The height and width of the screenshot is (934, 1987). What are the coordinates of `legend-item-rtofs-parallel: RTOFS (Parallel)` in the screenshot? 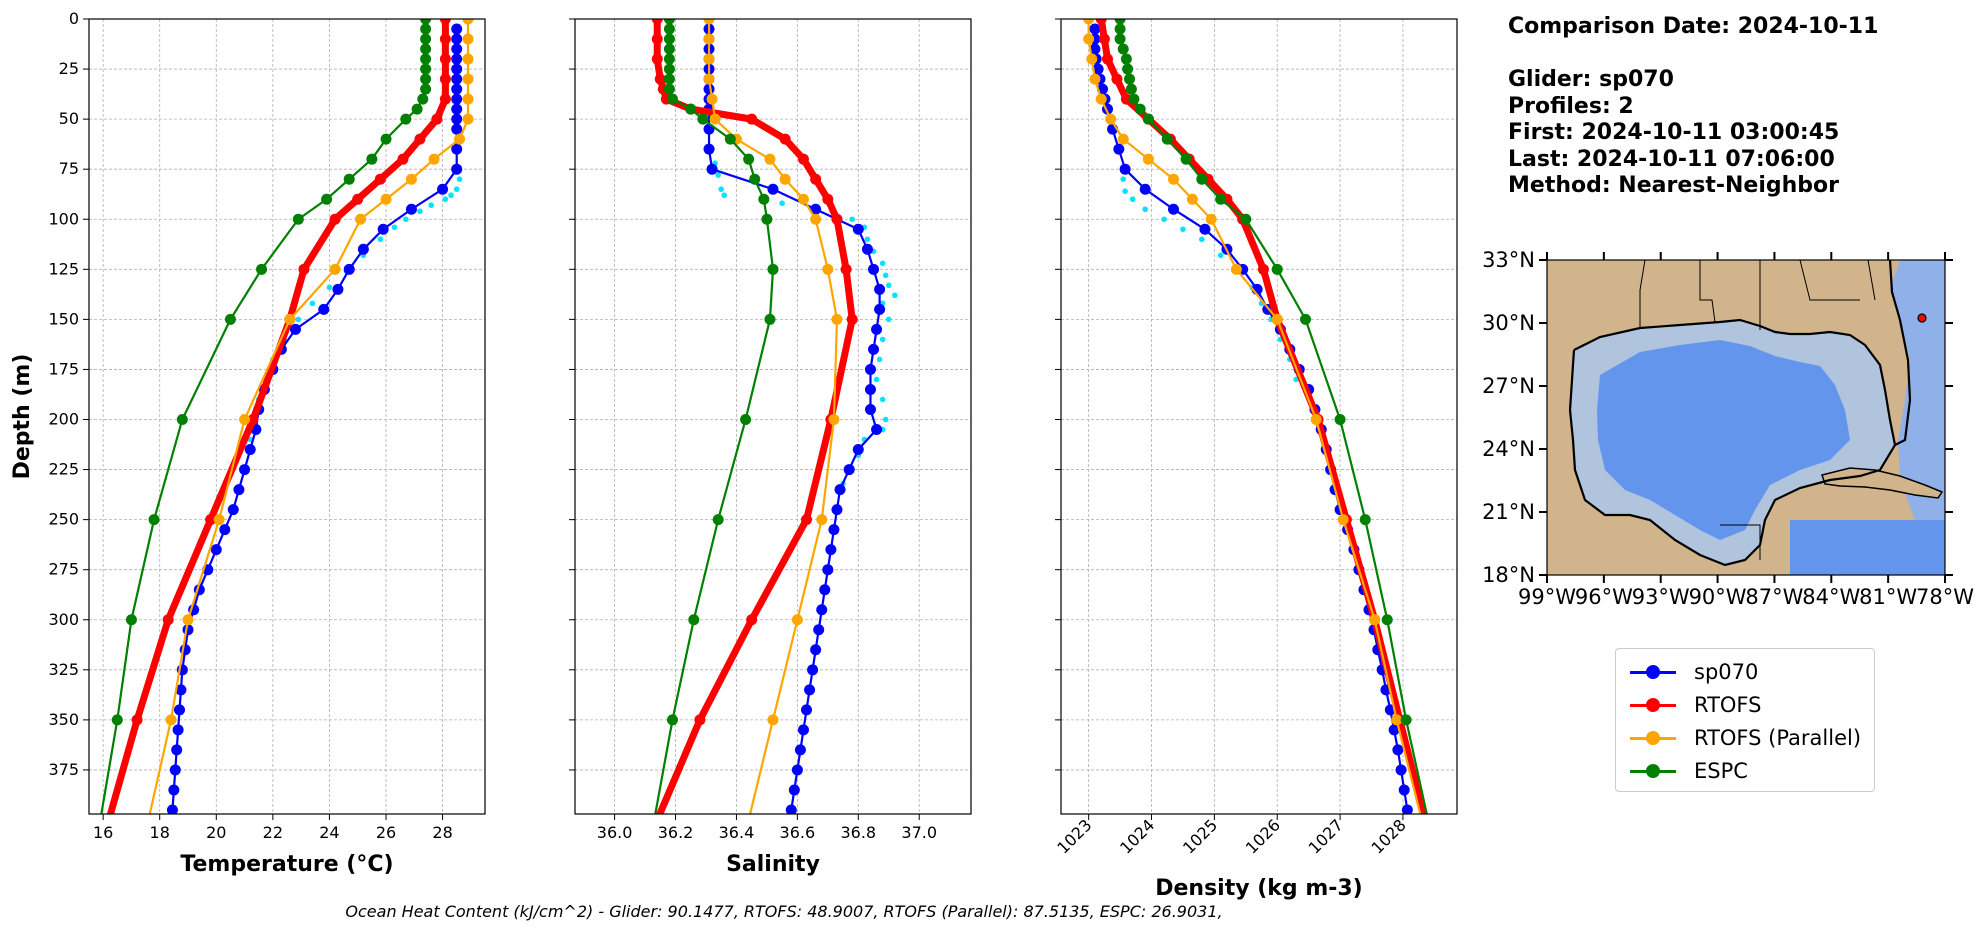 It's located at (1745, 737).